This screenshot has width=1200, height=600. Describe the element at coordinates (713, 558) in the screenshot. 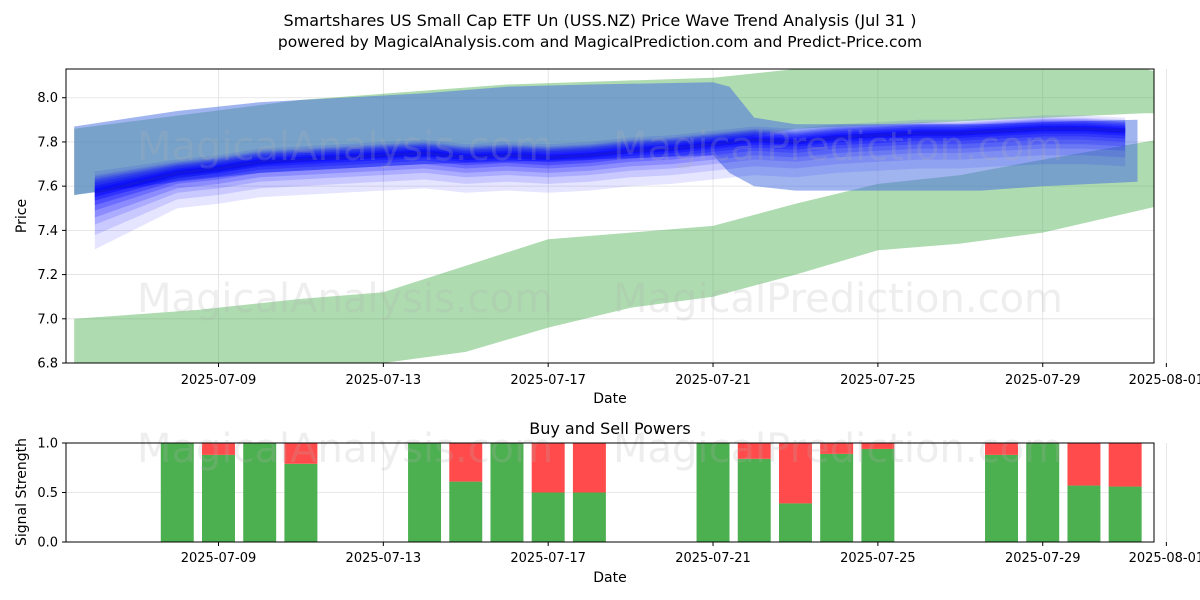

I see `power-x-tick-label: 2025-07-21` at that location.